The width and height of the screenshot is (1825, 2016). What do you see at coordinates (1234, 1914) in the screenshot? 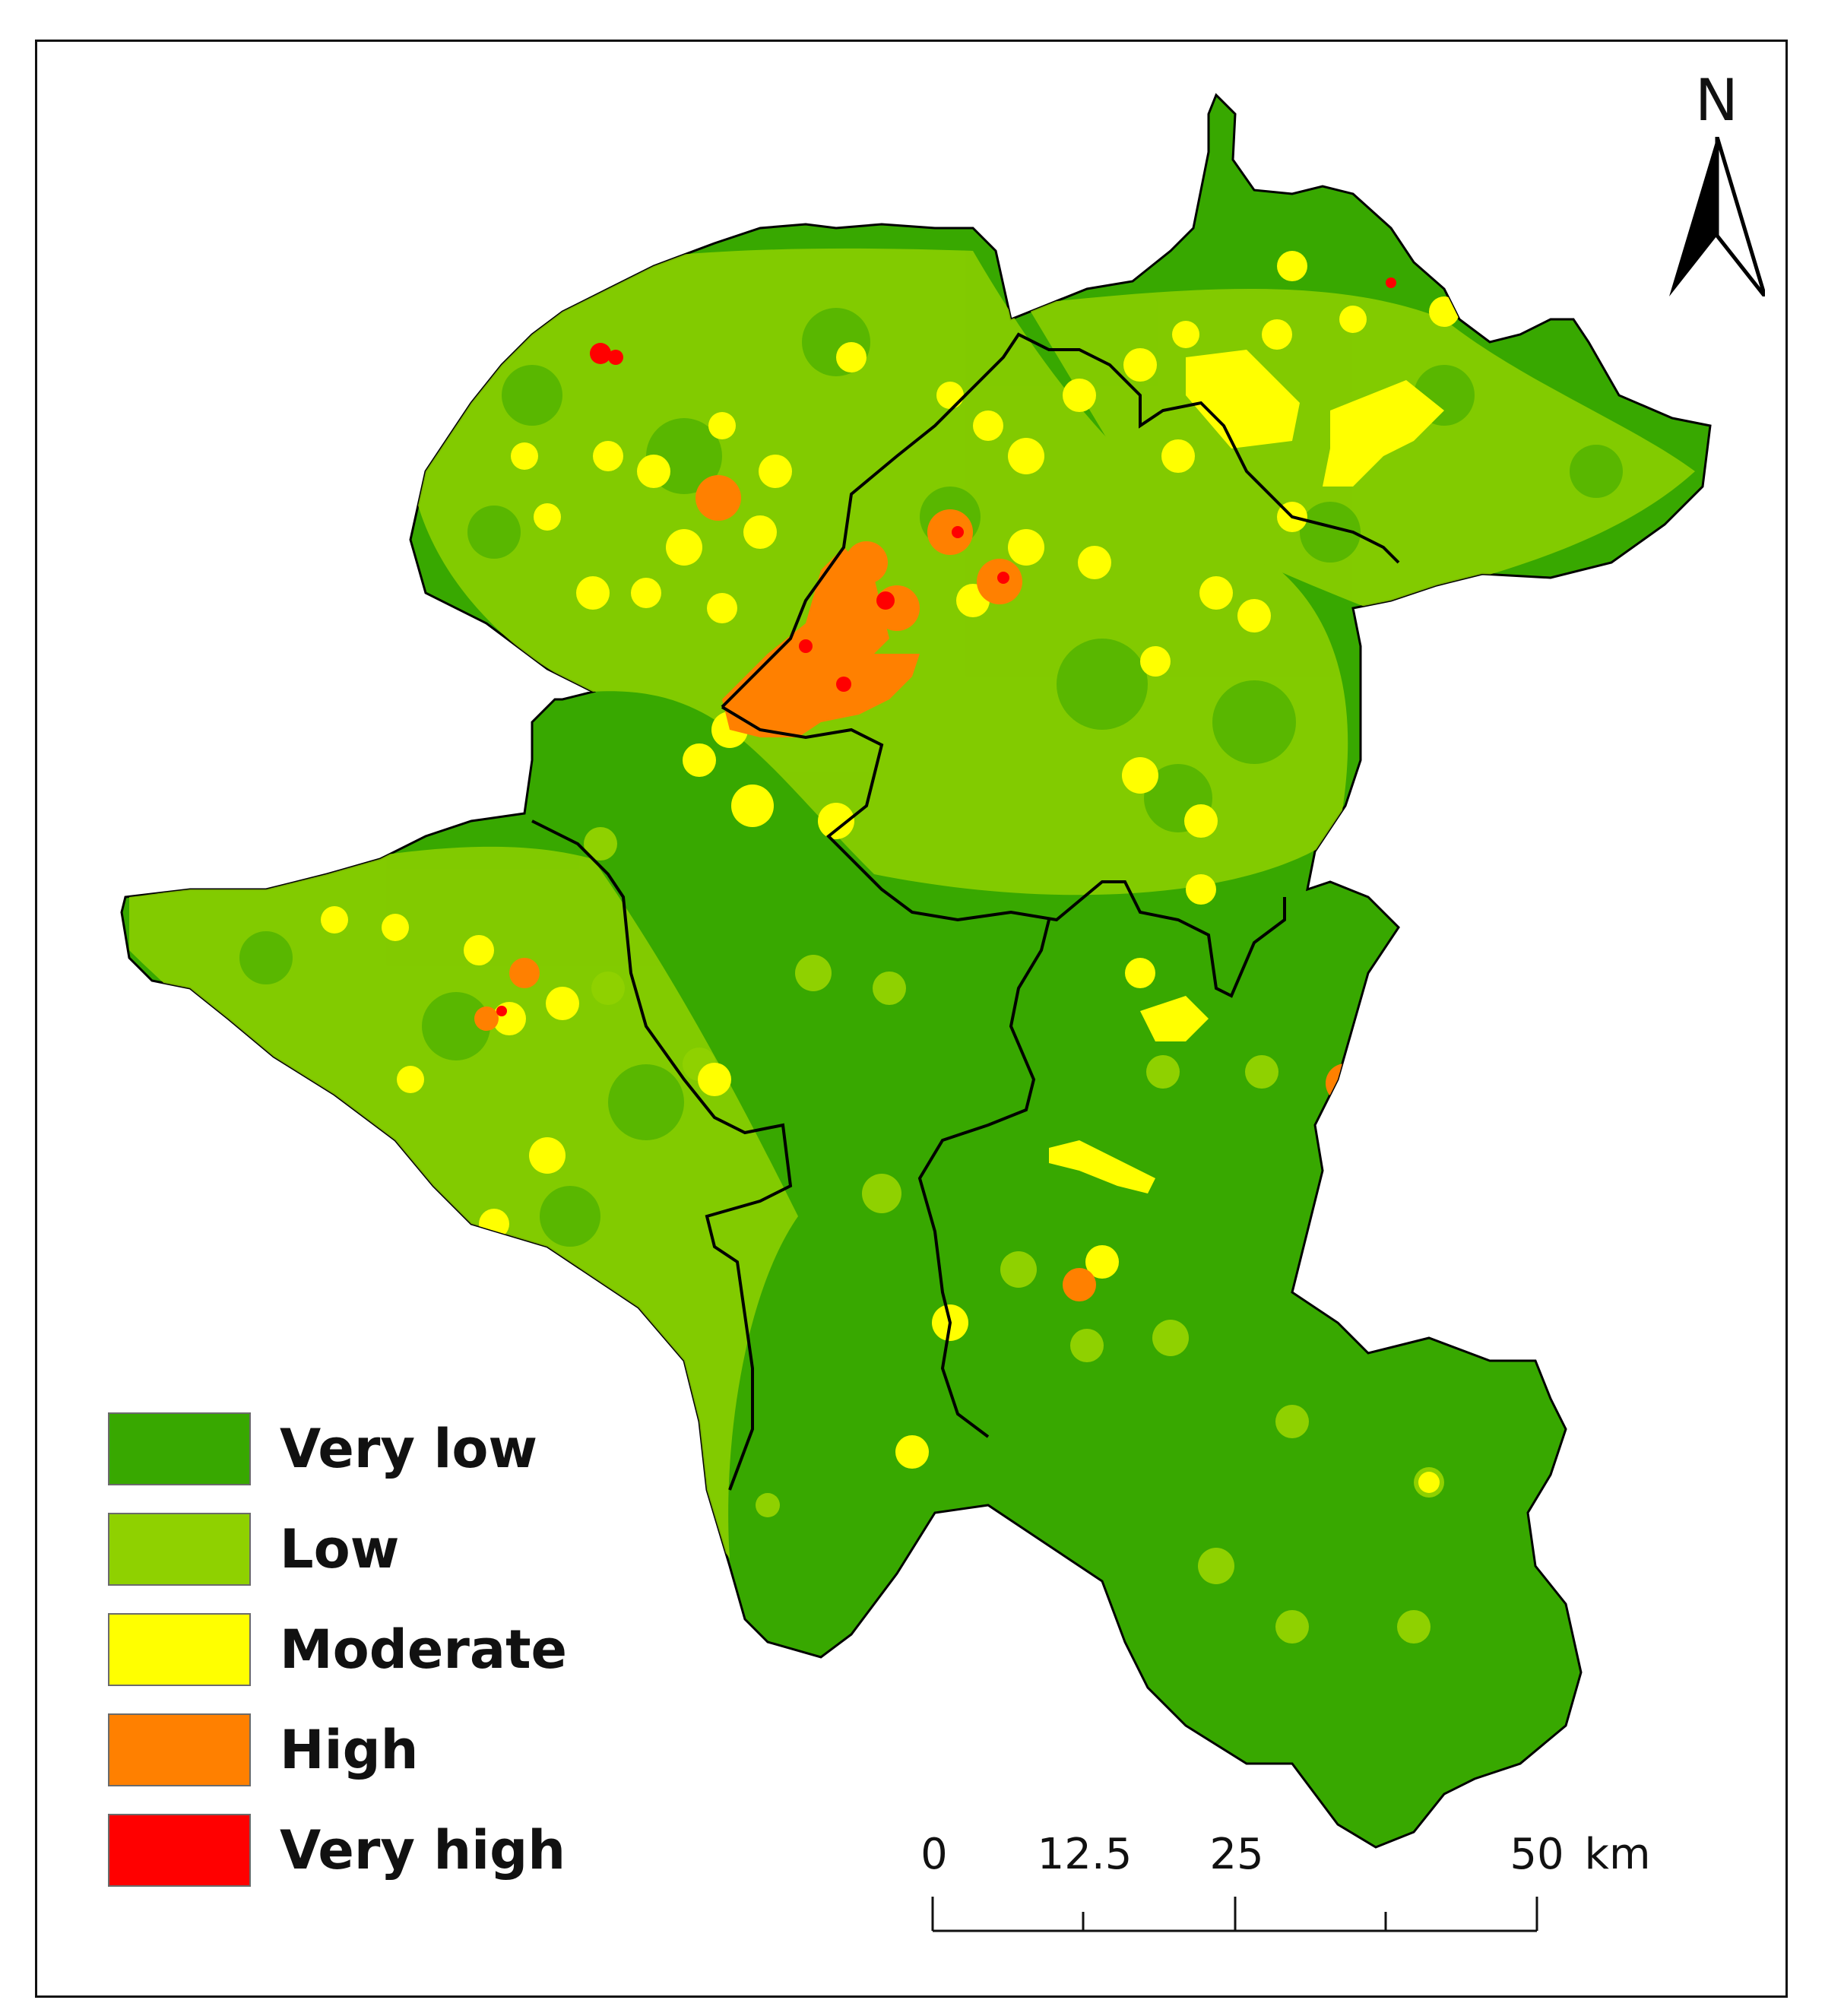
I see `scale-bar` at bounding box center [1234, 1914].